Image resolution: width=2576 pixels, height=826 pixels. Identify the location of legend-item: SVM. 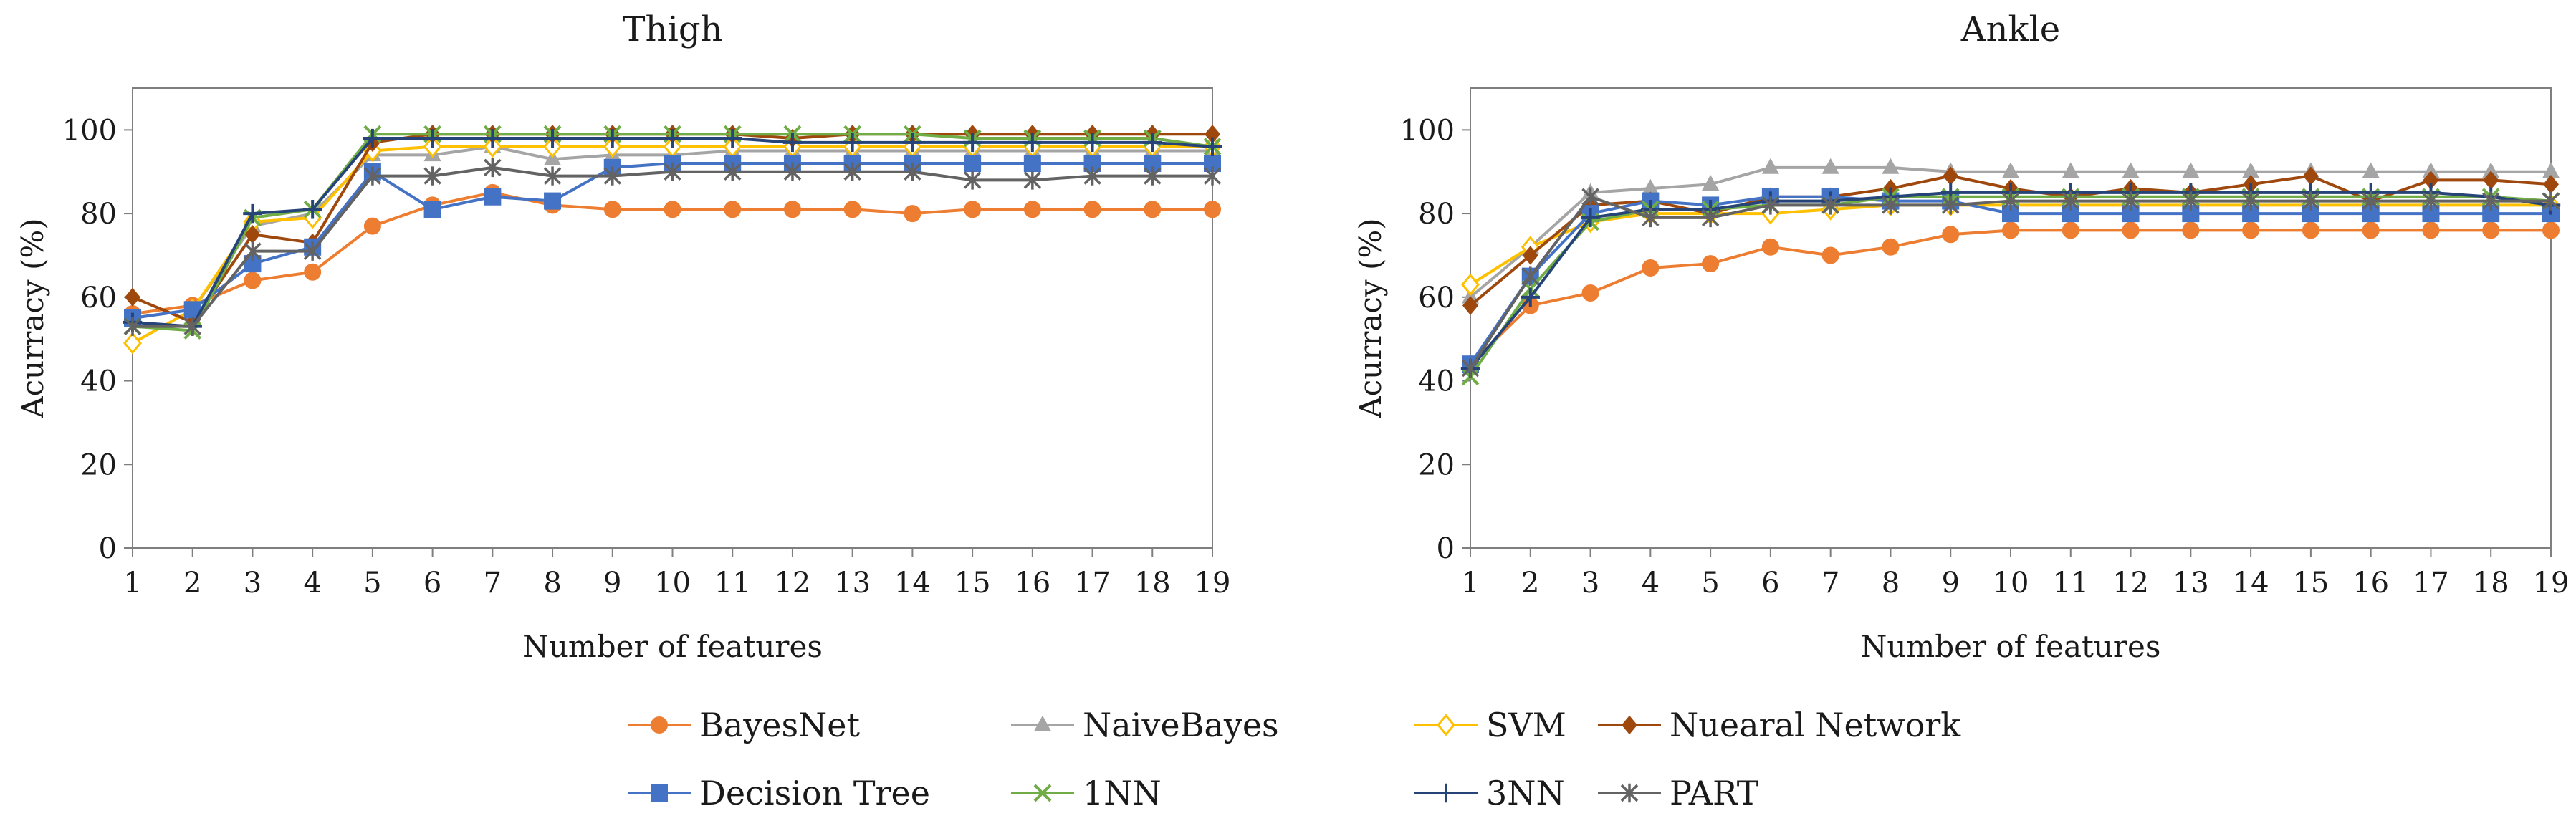
(1490, 725).